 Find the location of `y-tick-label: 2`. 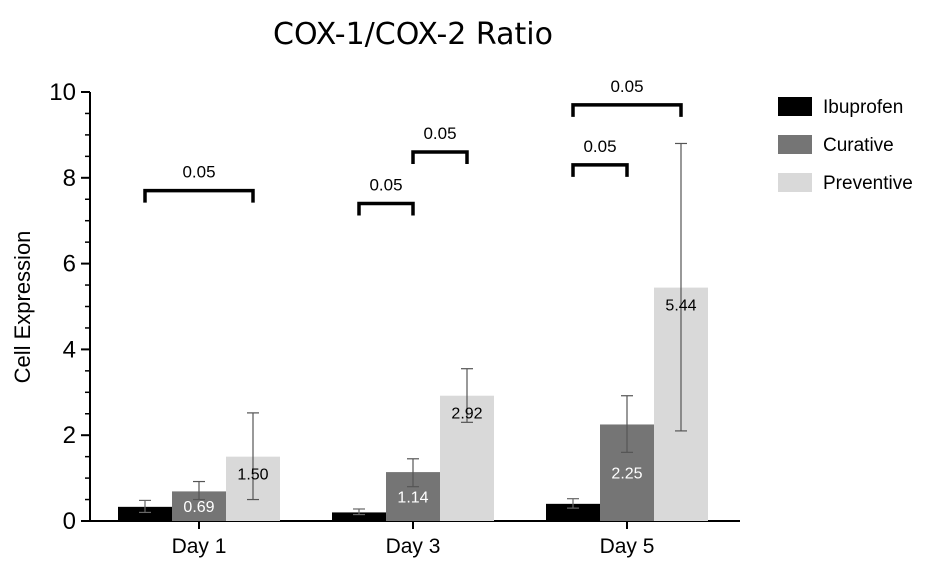

y-tick-label: 2 is located at coordinates (69, 435).